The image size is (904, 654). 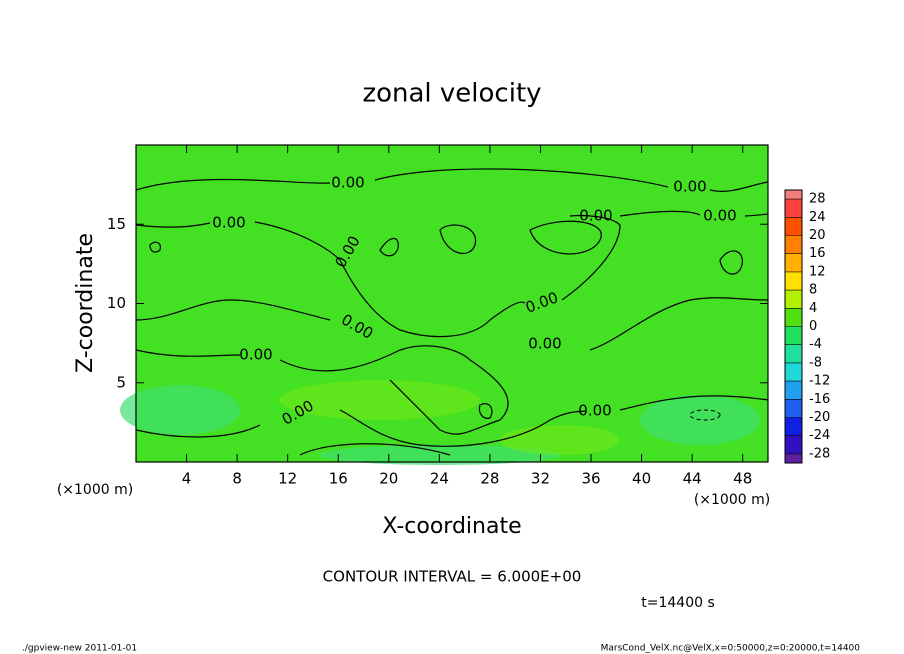 I want to click on x-tick-label: 48, so click(x=742, y=479).